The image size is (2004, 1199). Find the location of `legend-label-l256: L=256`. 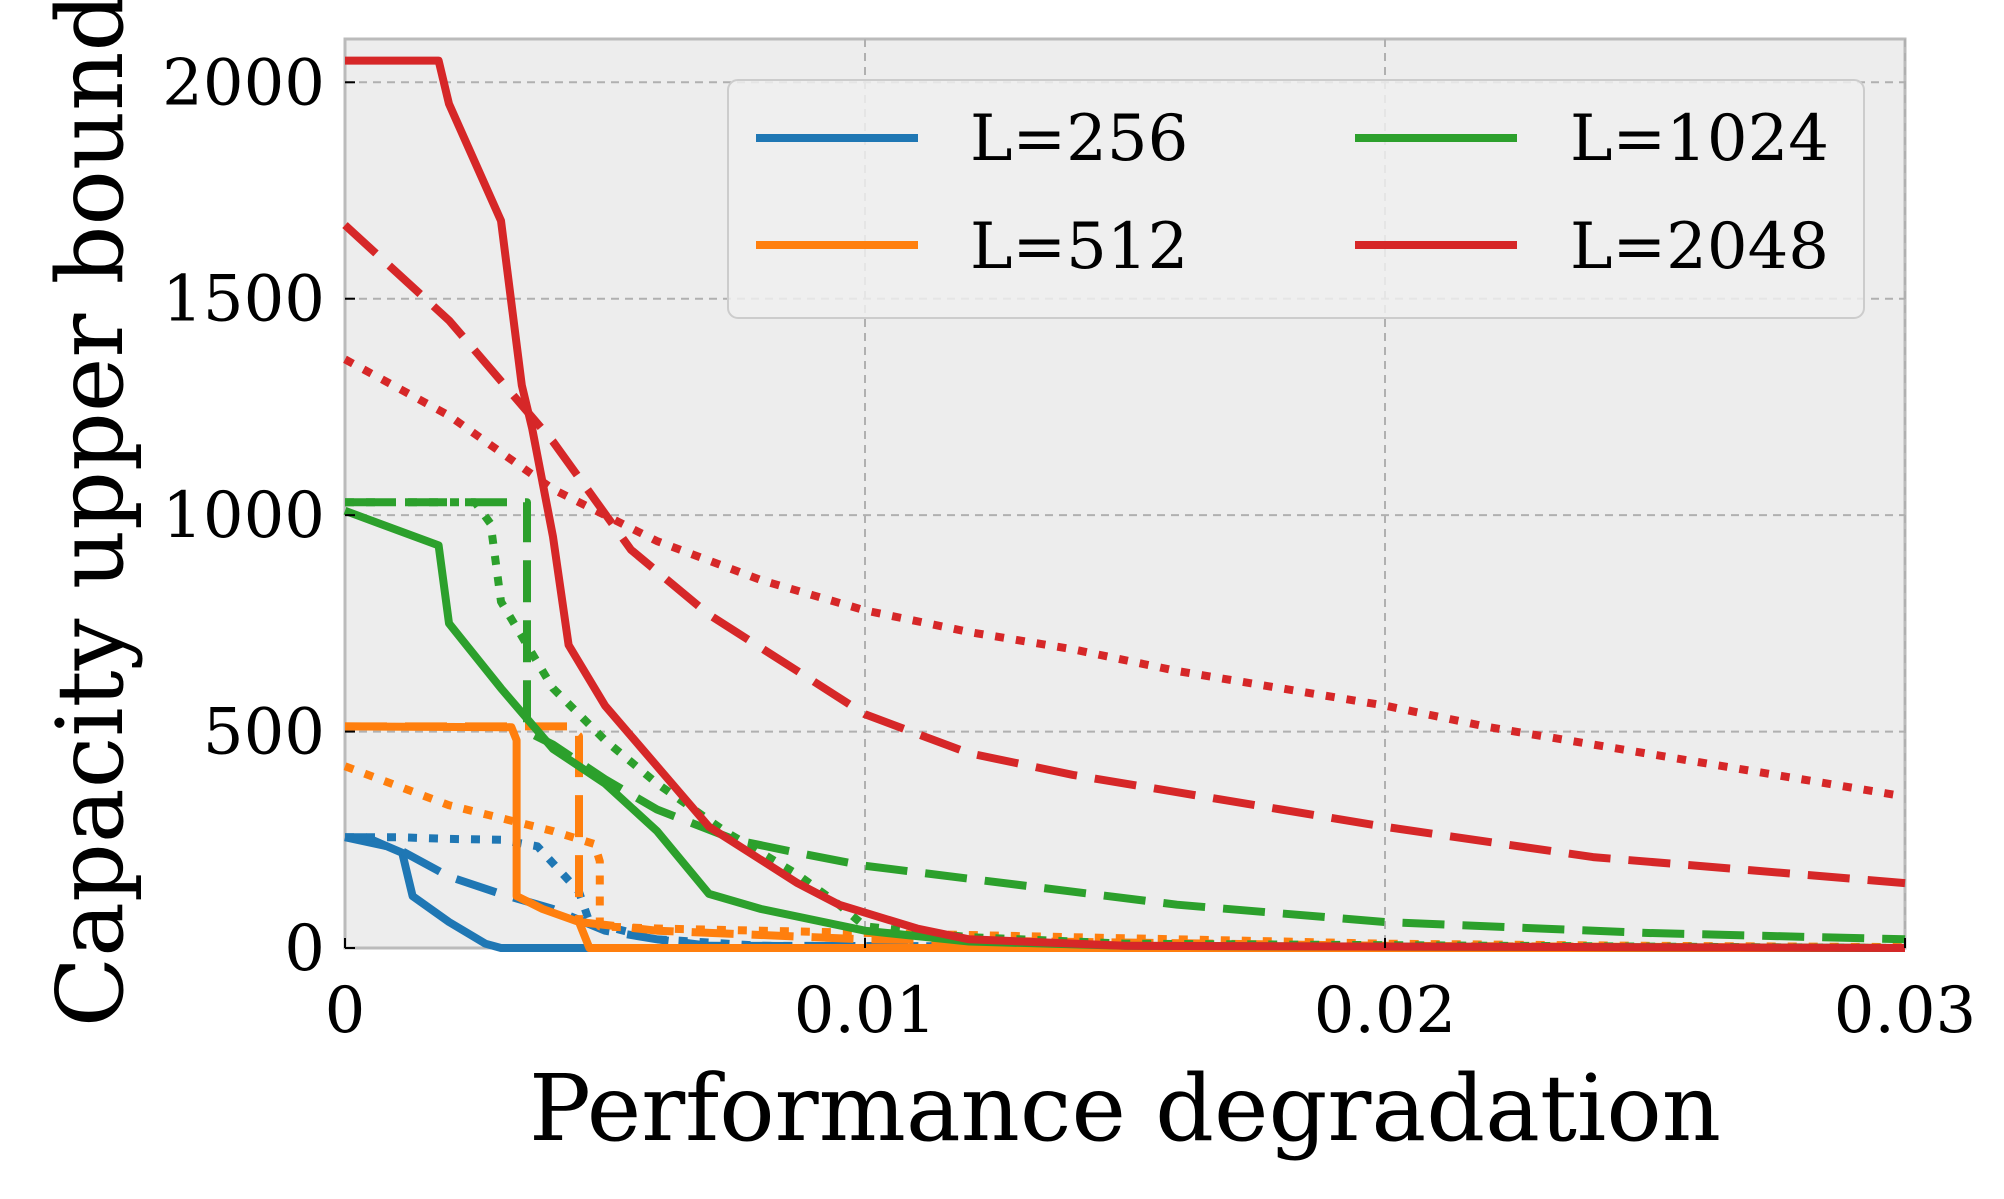

legend-label-l256: L=256 is located at coordinates (1079, 139).